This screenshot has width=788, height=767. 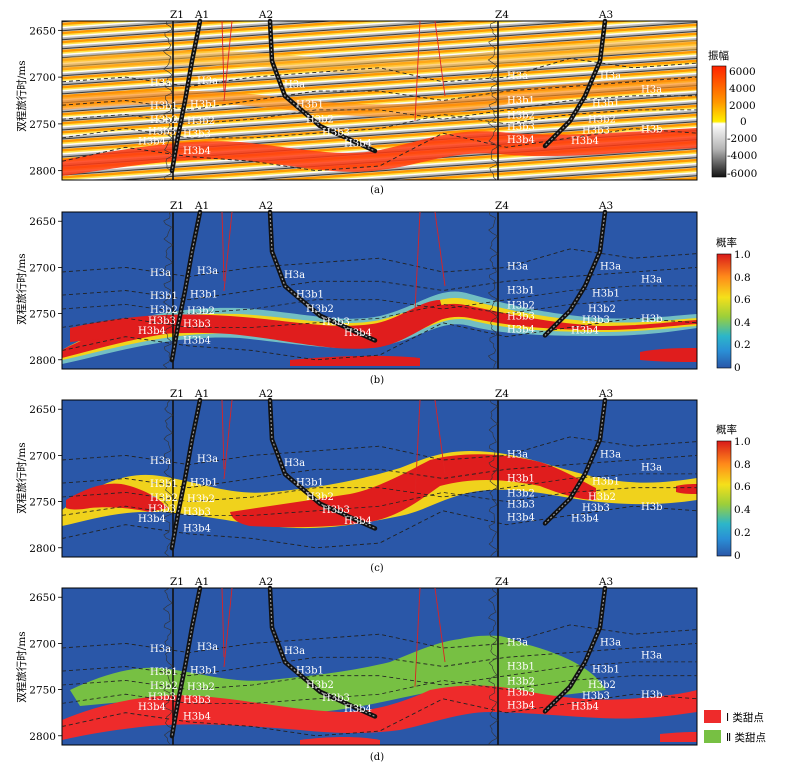 I want to click on colorbar-a, so click(x=719, y=121).